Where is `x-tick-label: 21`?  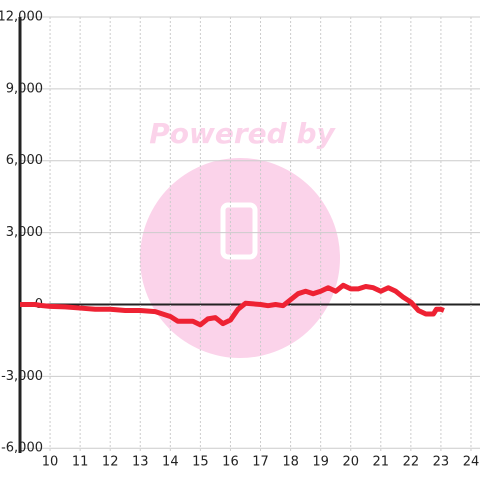 x-tick-label: 21 is located at coordinates (381, 462).